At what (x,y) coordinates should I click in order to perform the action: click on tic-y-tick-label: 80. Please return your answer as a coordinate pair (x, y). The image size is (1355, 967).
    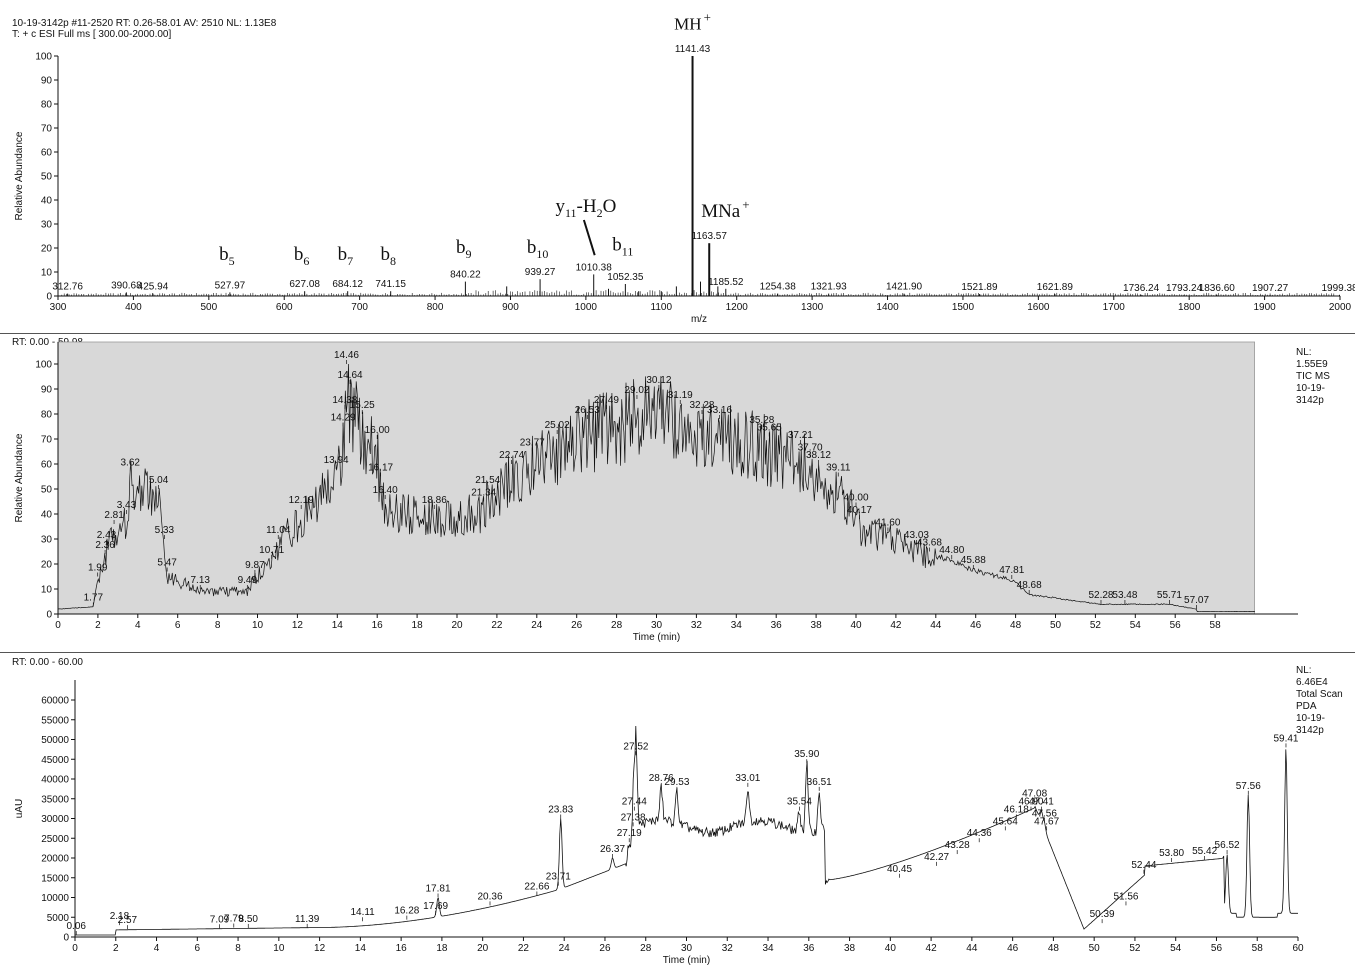
    Looking at the image, I should click on (47, 415).